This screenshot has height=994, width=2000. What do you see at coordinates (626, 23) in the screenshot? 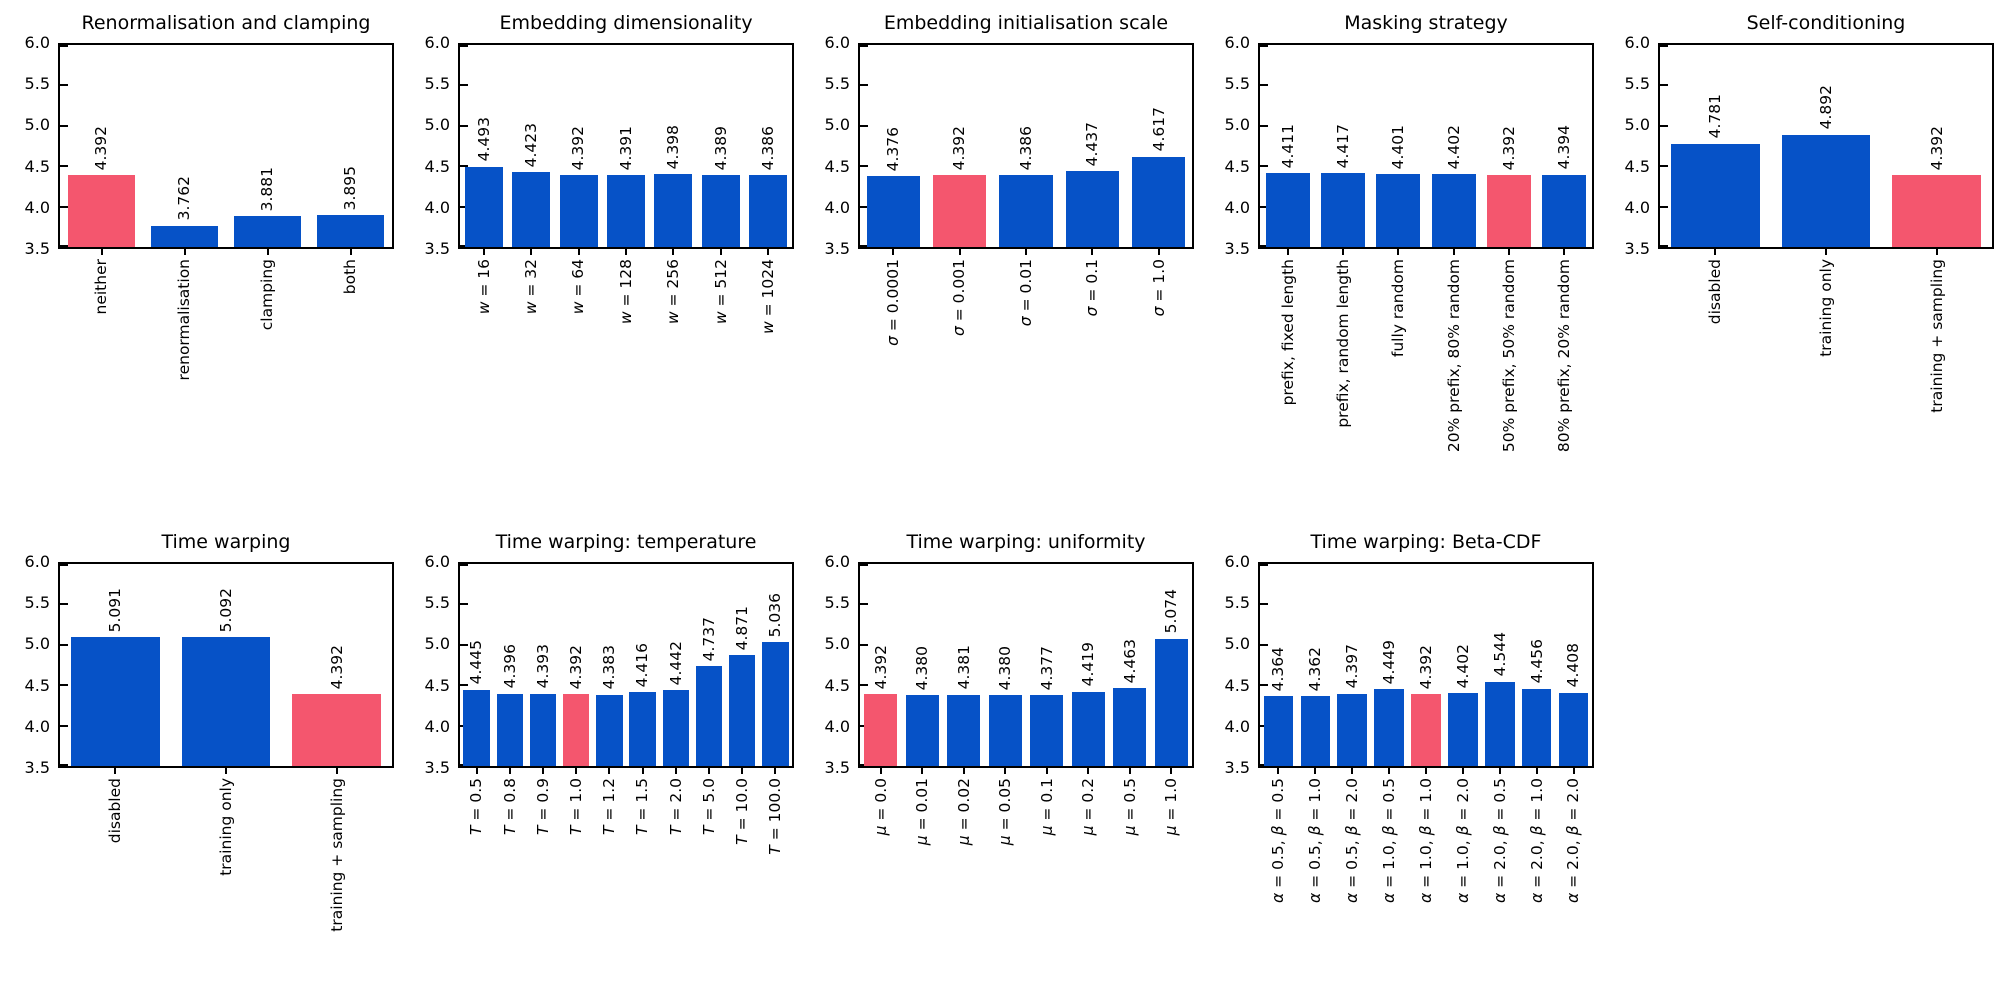
I see `chart-title: Embedding dimensionality` at bounding box center [626, 23].